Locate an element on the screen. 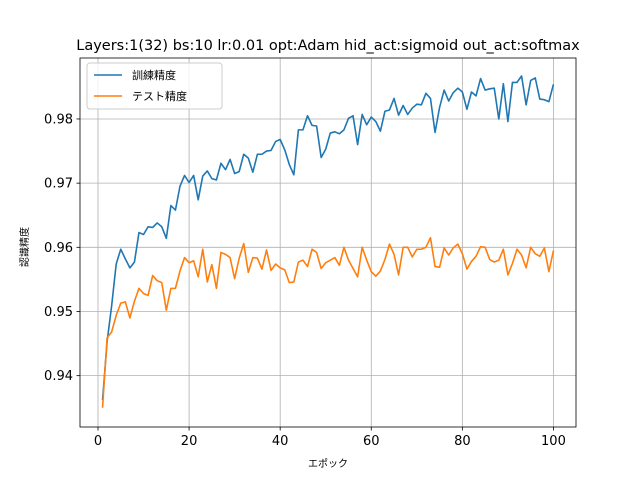  legend-label-training: 訓練精度 is located at coordinates (154, 75).